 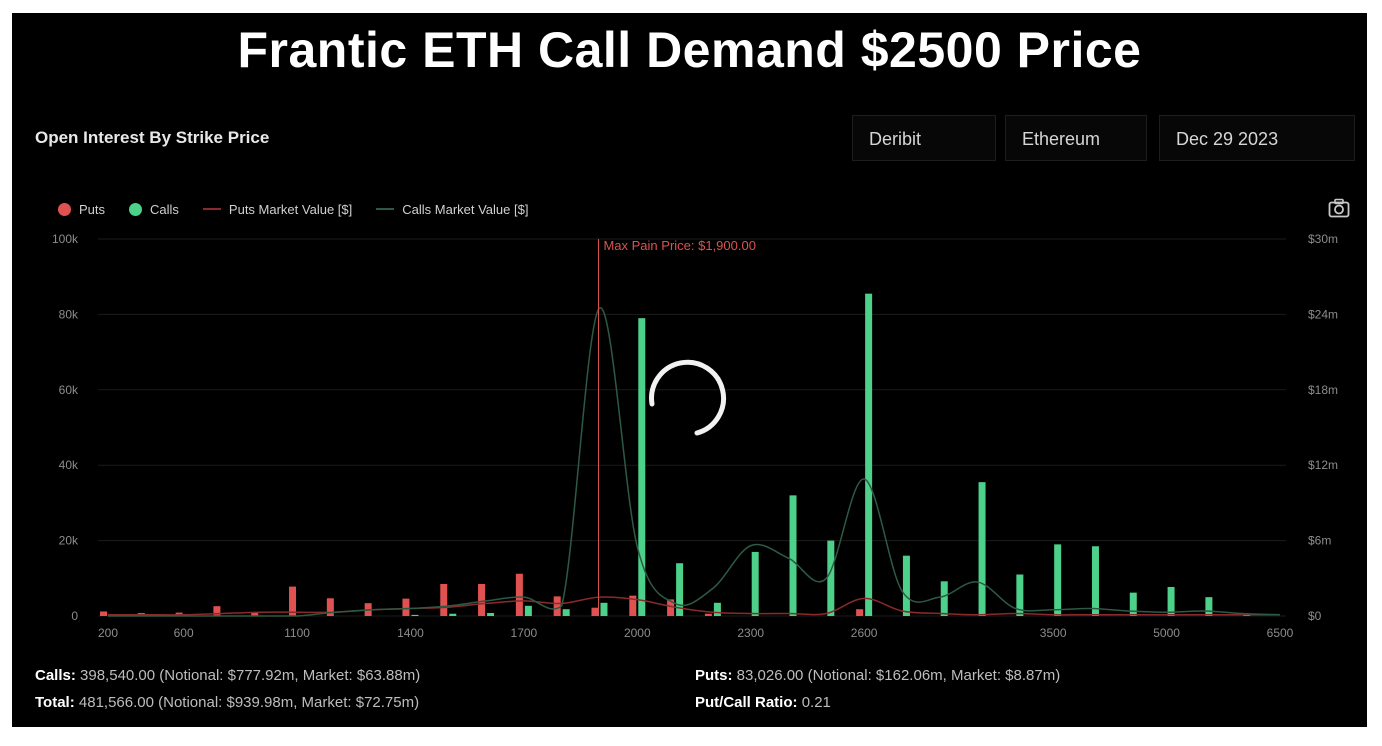 What do you see at coordinates (1323, 239) in the screenshot?
I see `y-right-tick-label: $30m` at bounding box center [1323, 239].